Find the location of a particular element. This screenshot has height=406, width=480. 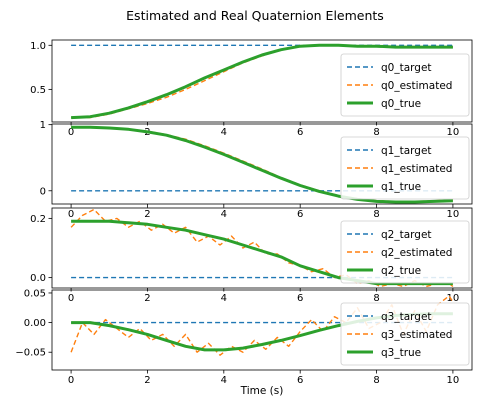

y-tick-label: 1.0 is located at coordinates (38, 46).